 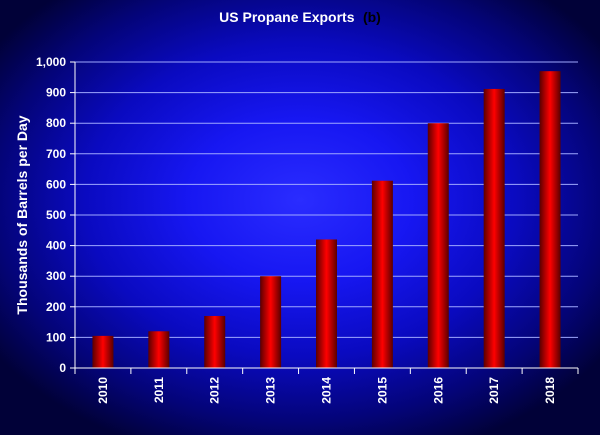 What do you see at coordinates (159, 390) in the screenshot?
I see `x-tick-label: 2011` at bounding box center [159, 390].